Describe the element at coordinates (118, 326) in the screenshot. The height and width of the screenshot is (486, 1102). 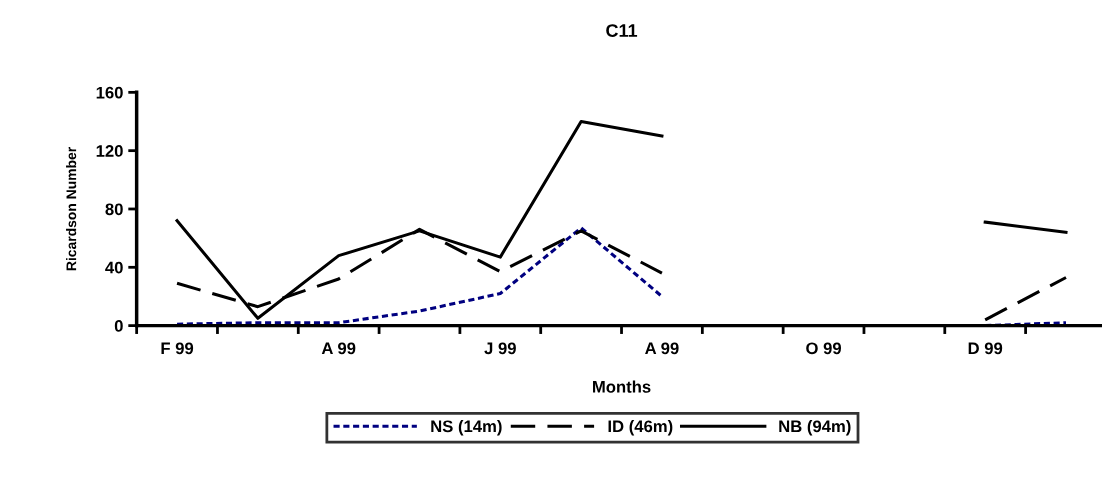
I see `y-tick-label: 0` at that location.